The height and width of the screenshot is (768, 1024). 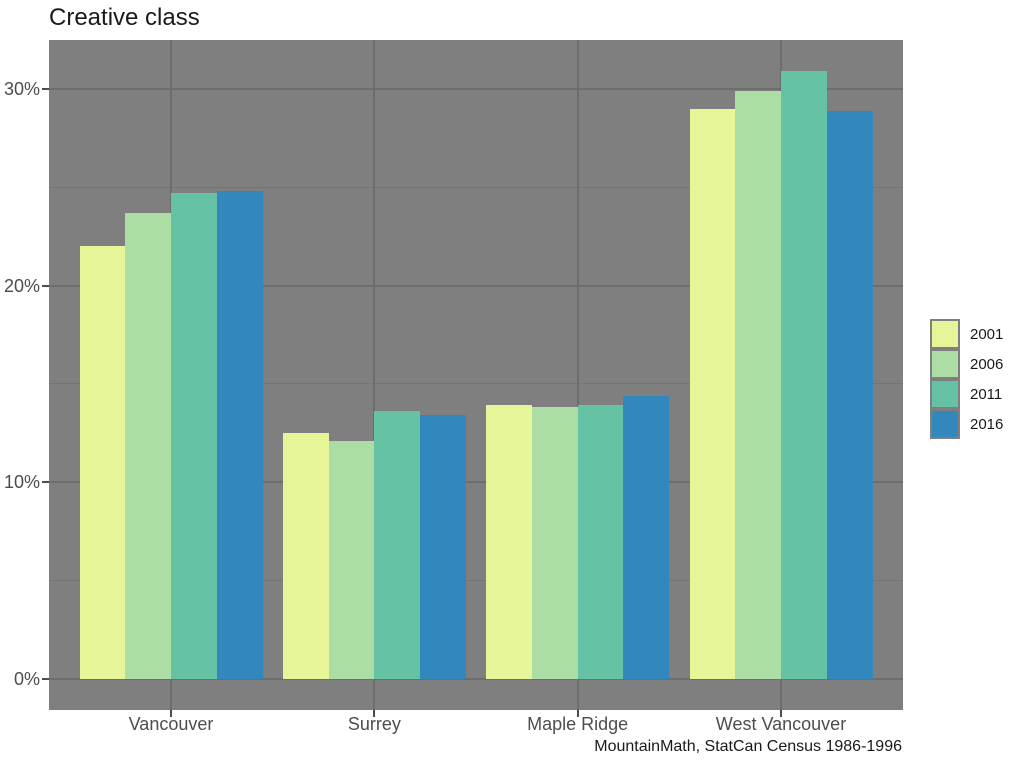 I want to click on bar-west-vancouver-2011, so click(x=804, y=375).